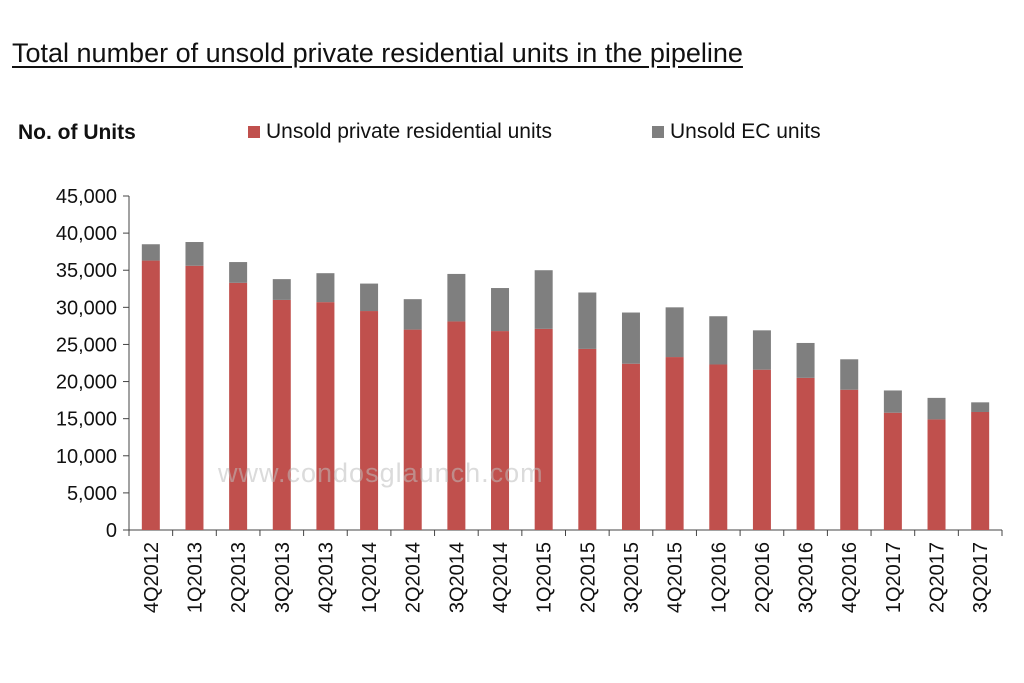 This screenshot has height=683, width=1024. What do you see at coordinates (412, 429) in the screenshot?
I see `bar-private-2Q2014` at bounding box center [412, 429].